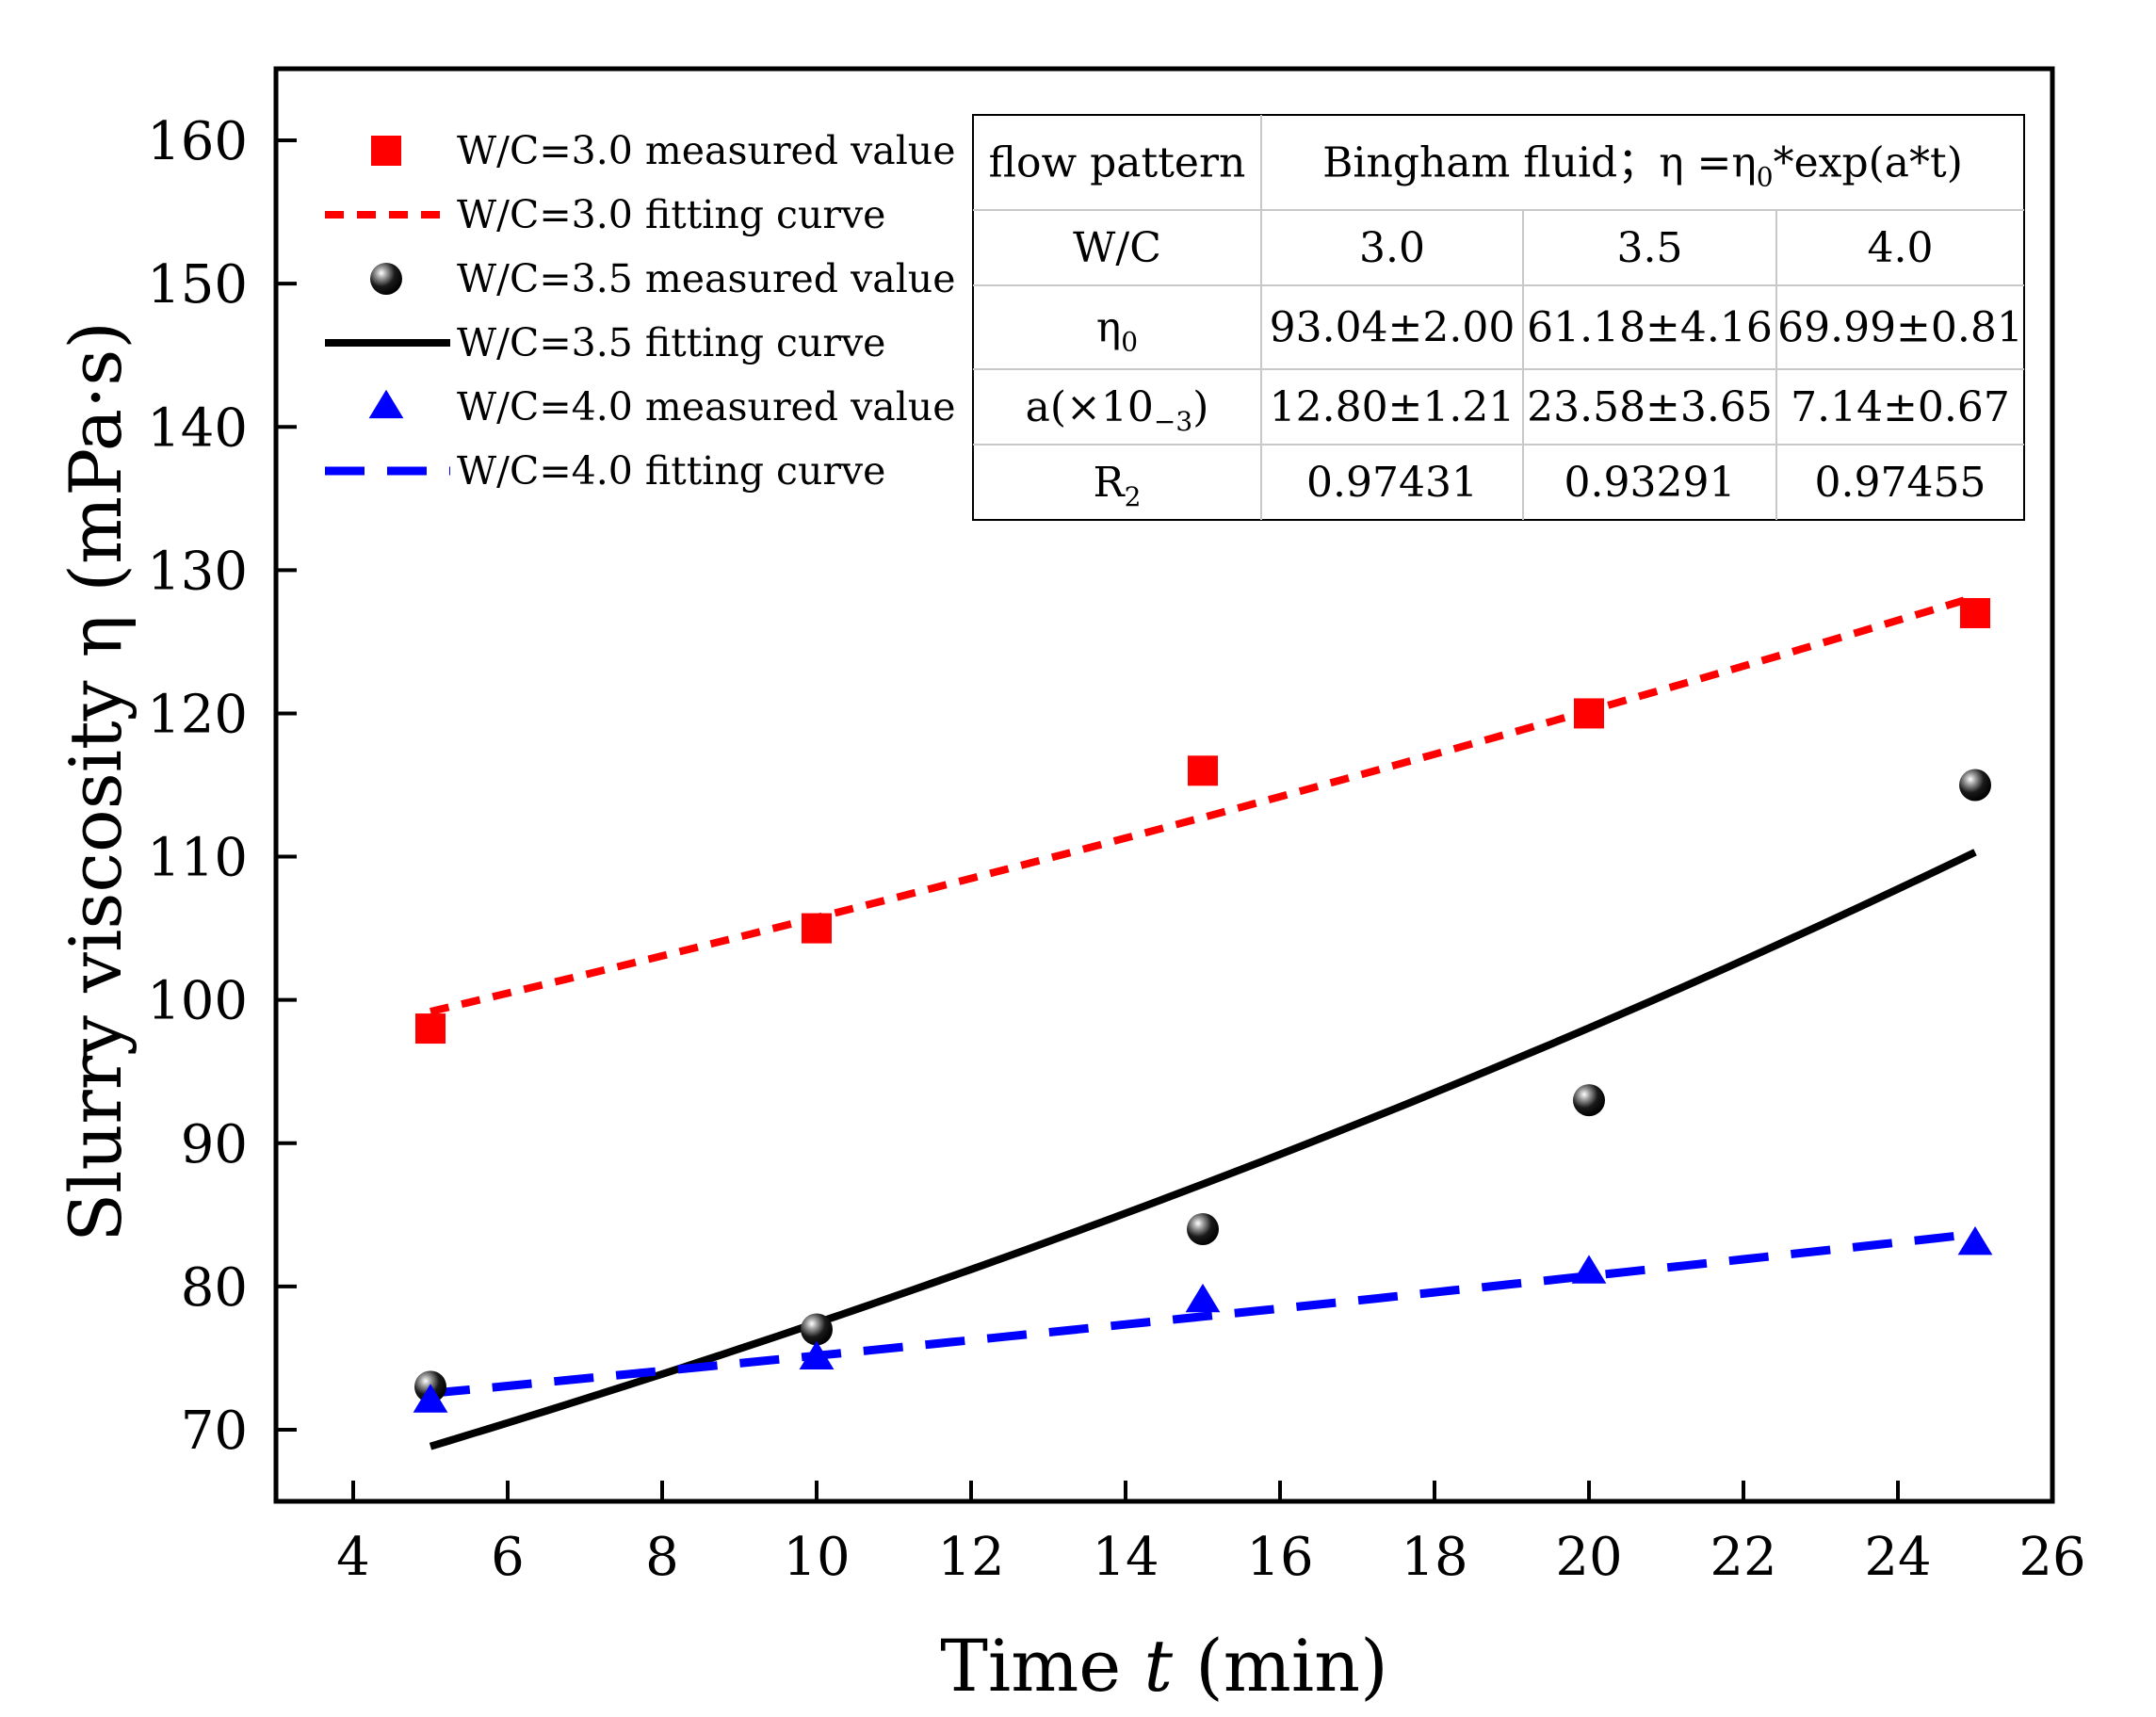 The height and width of the screenshot is (1717, 2156). Describe the element at coordinates (706, 278) in the screenshot. I see `legend-label: W/C=3.5 measured value` at that location.